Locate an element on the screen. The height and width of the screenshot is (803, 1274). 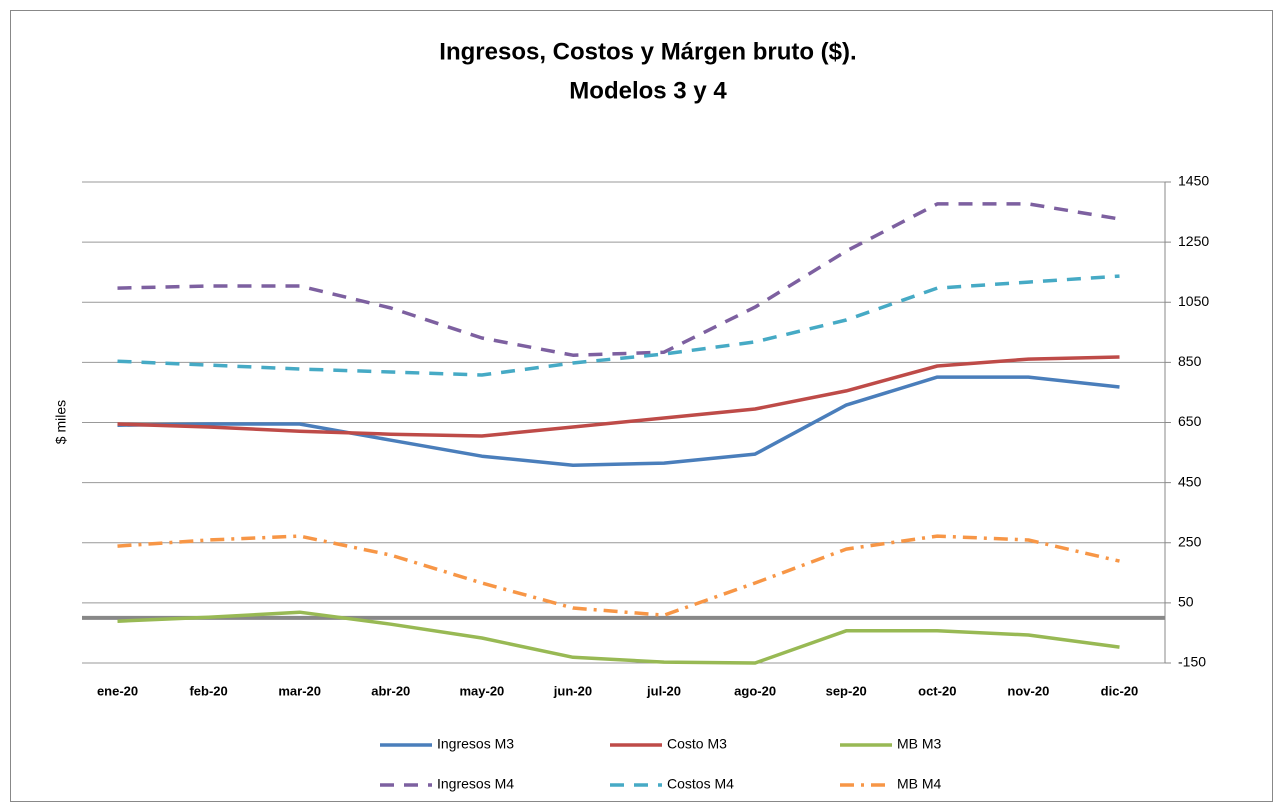
legend-label: Ingresos M3 is located at coordinates (475, 744).